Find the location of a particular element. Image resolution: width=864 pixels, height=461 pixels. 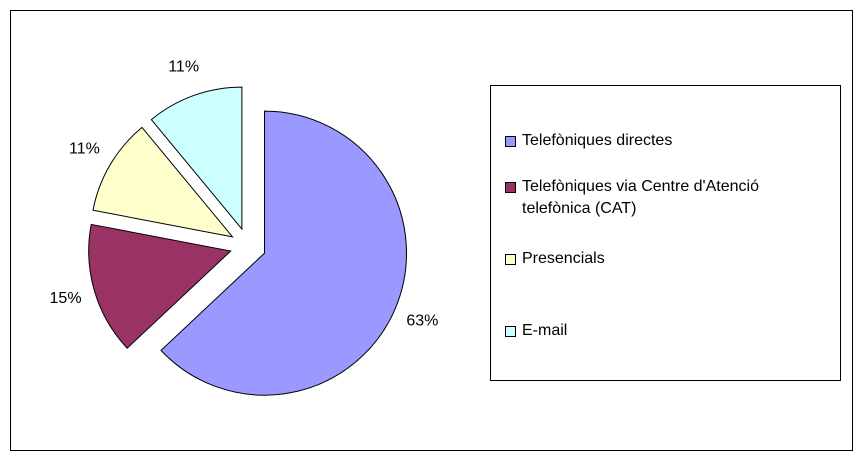

legend-item: Telefòniques directes is located at coordinates (655, 141).